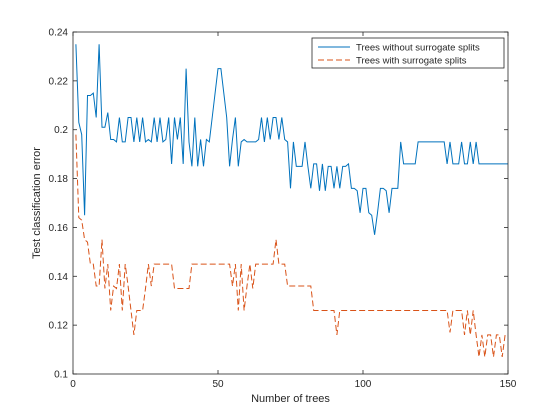 The image size is (560, 420). What do you see at coordinates (59, 228) in the screenshot?
I see `y-tick-label: 0.16` at bounding box center [59, 228].